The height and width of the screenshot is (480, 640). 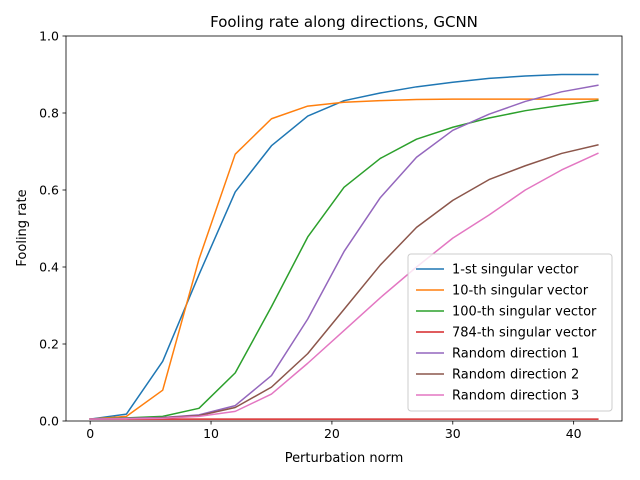 What do you see at coordinates (49, 113) in the screenshot?
I see `y-tick-label: 0.8` at bounding box center [49, 113].